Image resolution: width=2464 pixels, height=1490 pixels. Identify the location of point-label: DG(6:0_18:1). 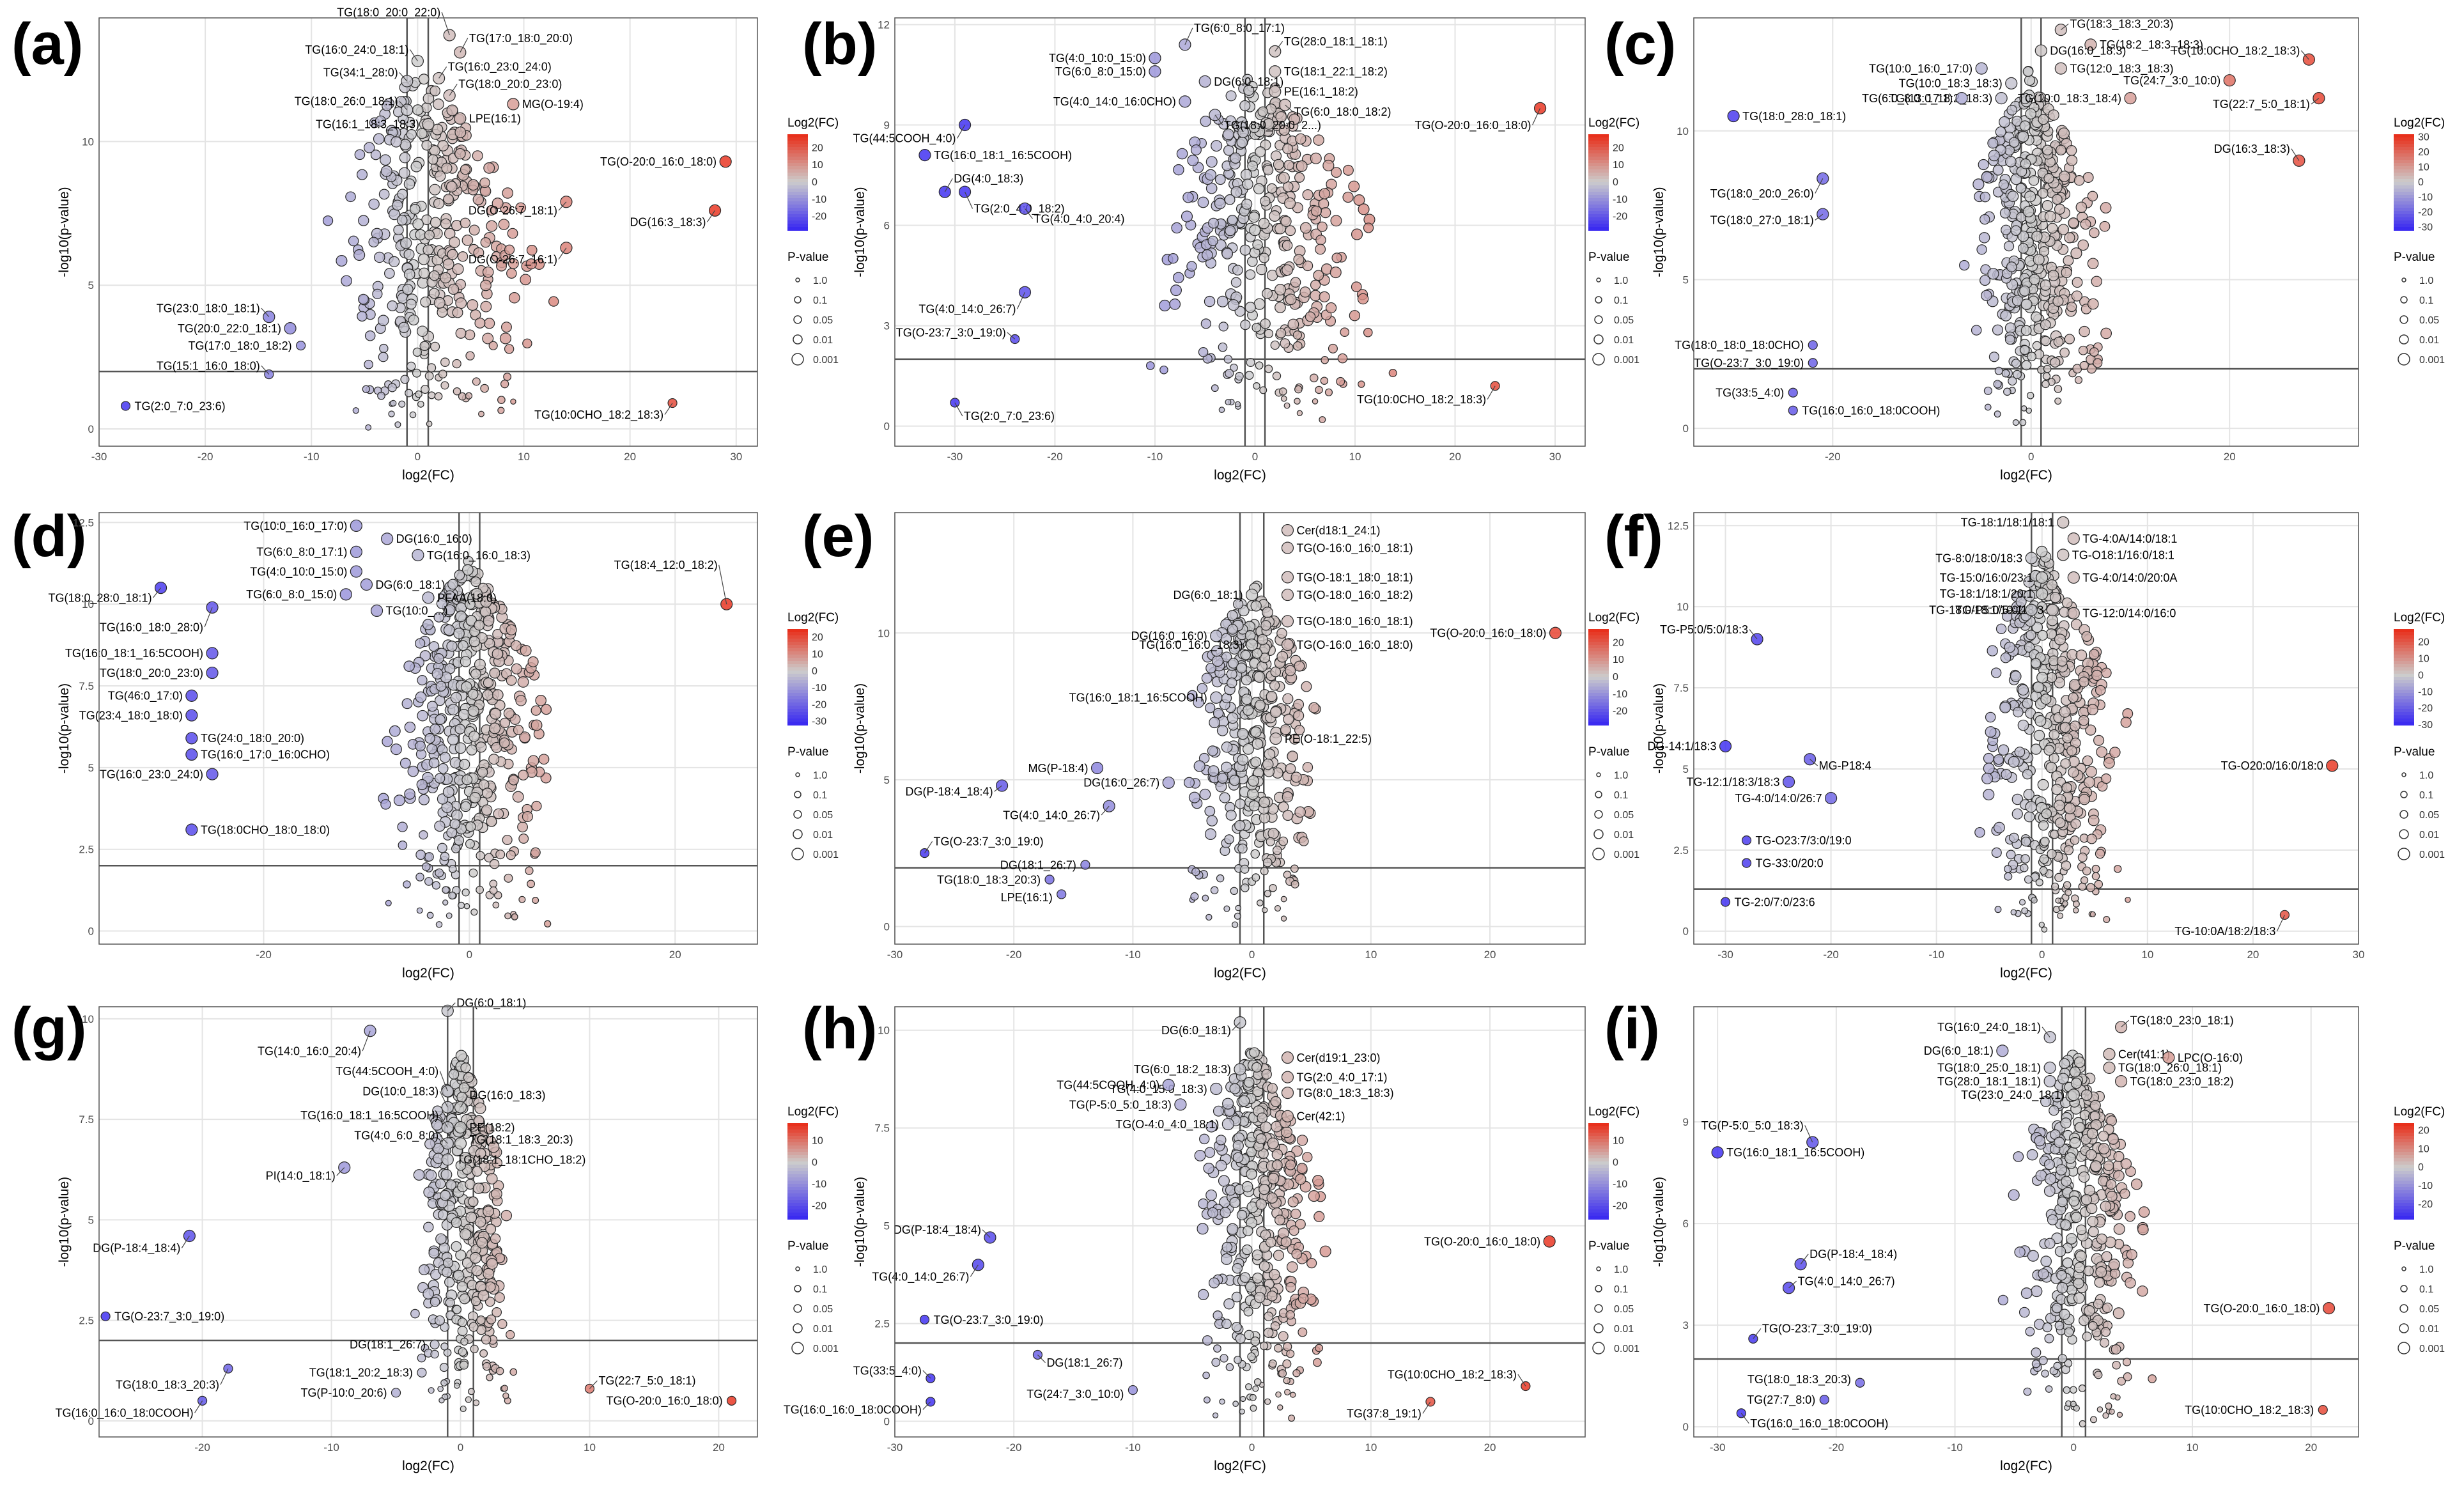
(1959, 1051).